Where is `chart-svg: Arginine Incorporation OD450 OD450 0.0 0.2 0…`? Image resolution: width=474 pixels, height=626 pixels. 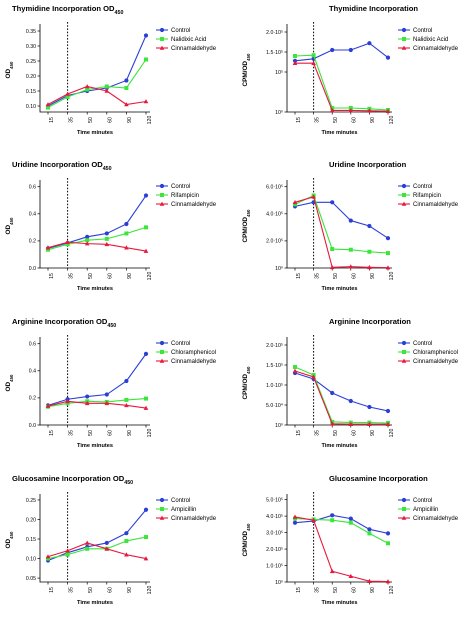 chart-svg: Arginine Incorporation OD450 OD450 0.0 0.2 0… is located at coordinates (111, 383).